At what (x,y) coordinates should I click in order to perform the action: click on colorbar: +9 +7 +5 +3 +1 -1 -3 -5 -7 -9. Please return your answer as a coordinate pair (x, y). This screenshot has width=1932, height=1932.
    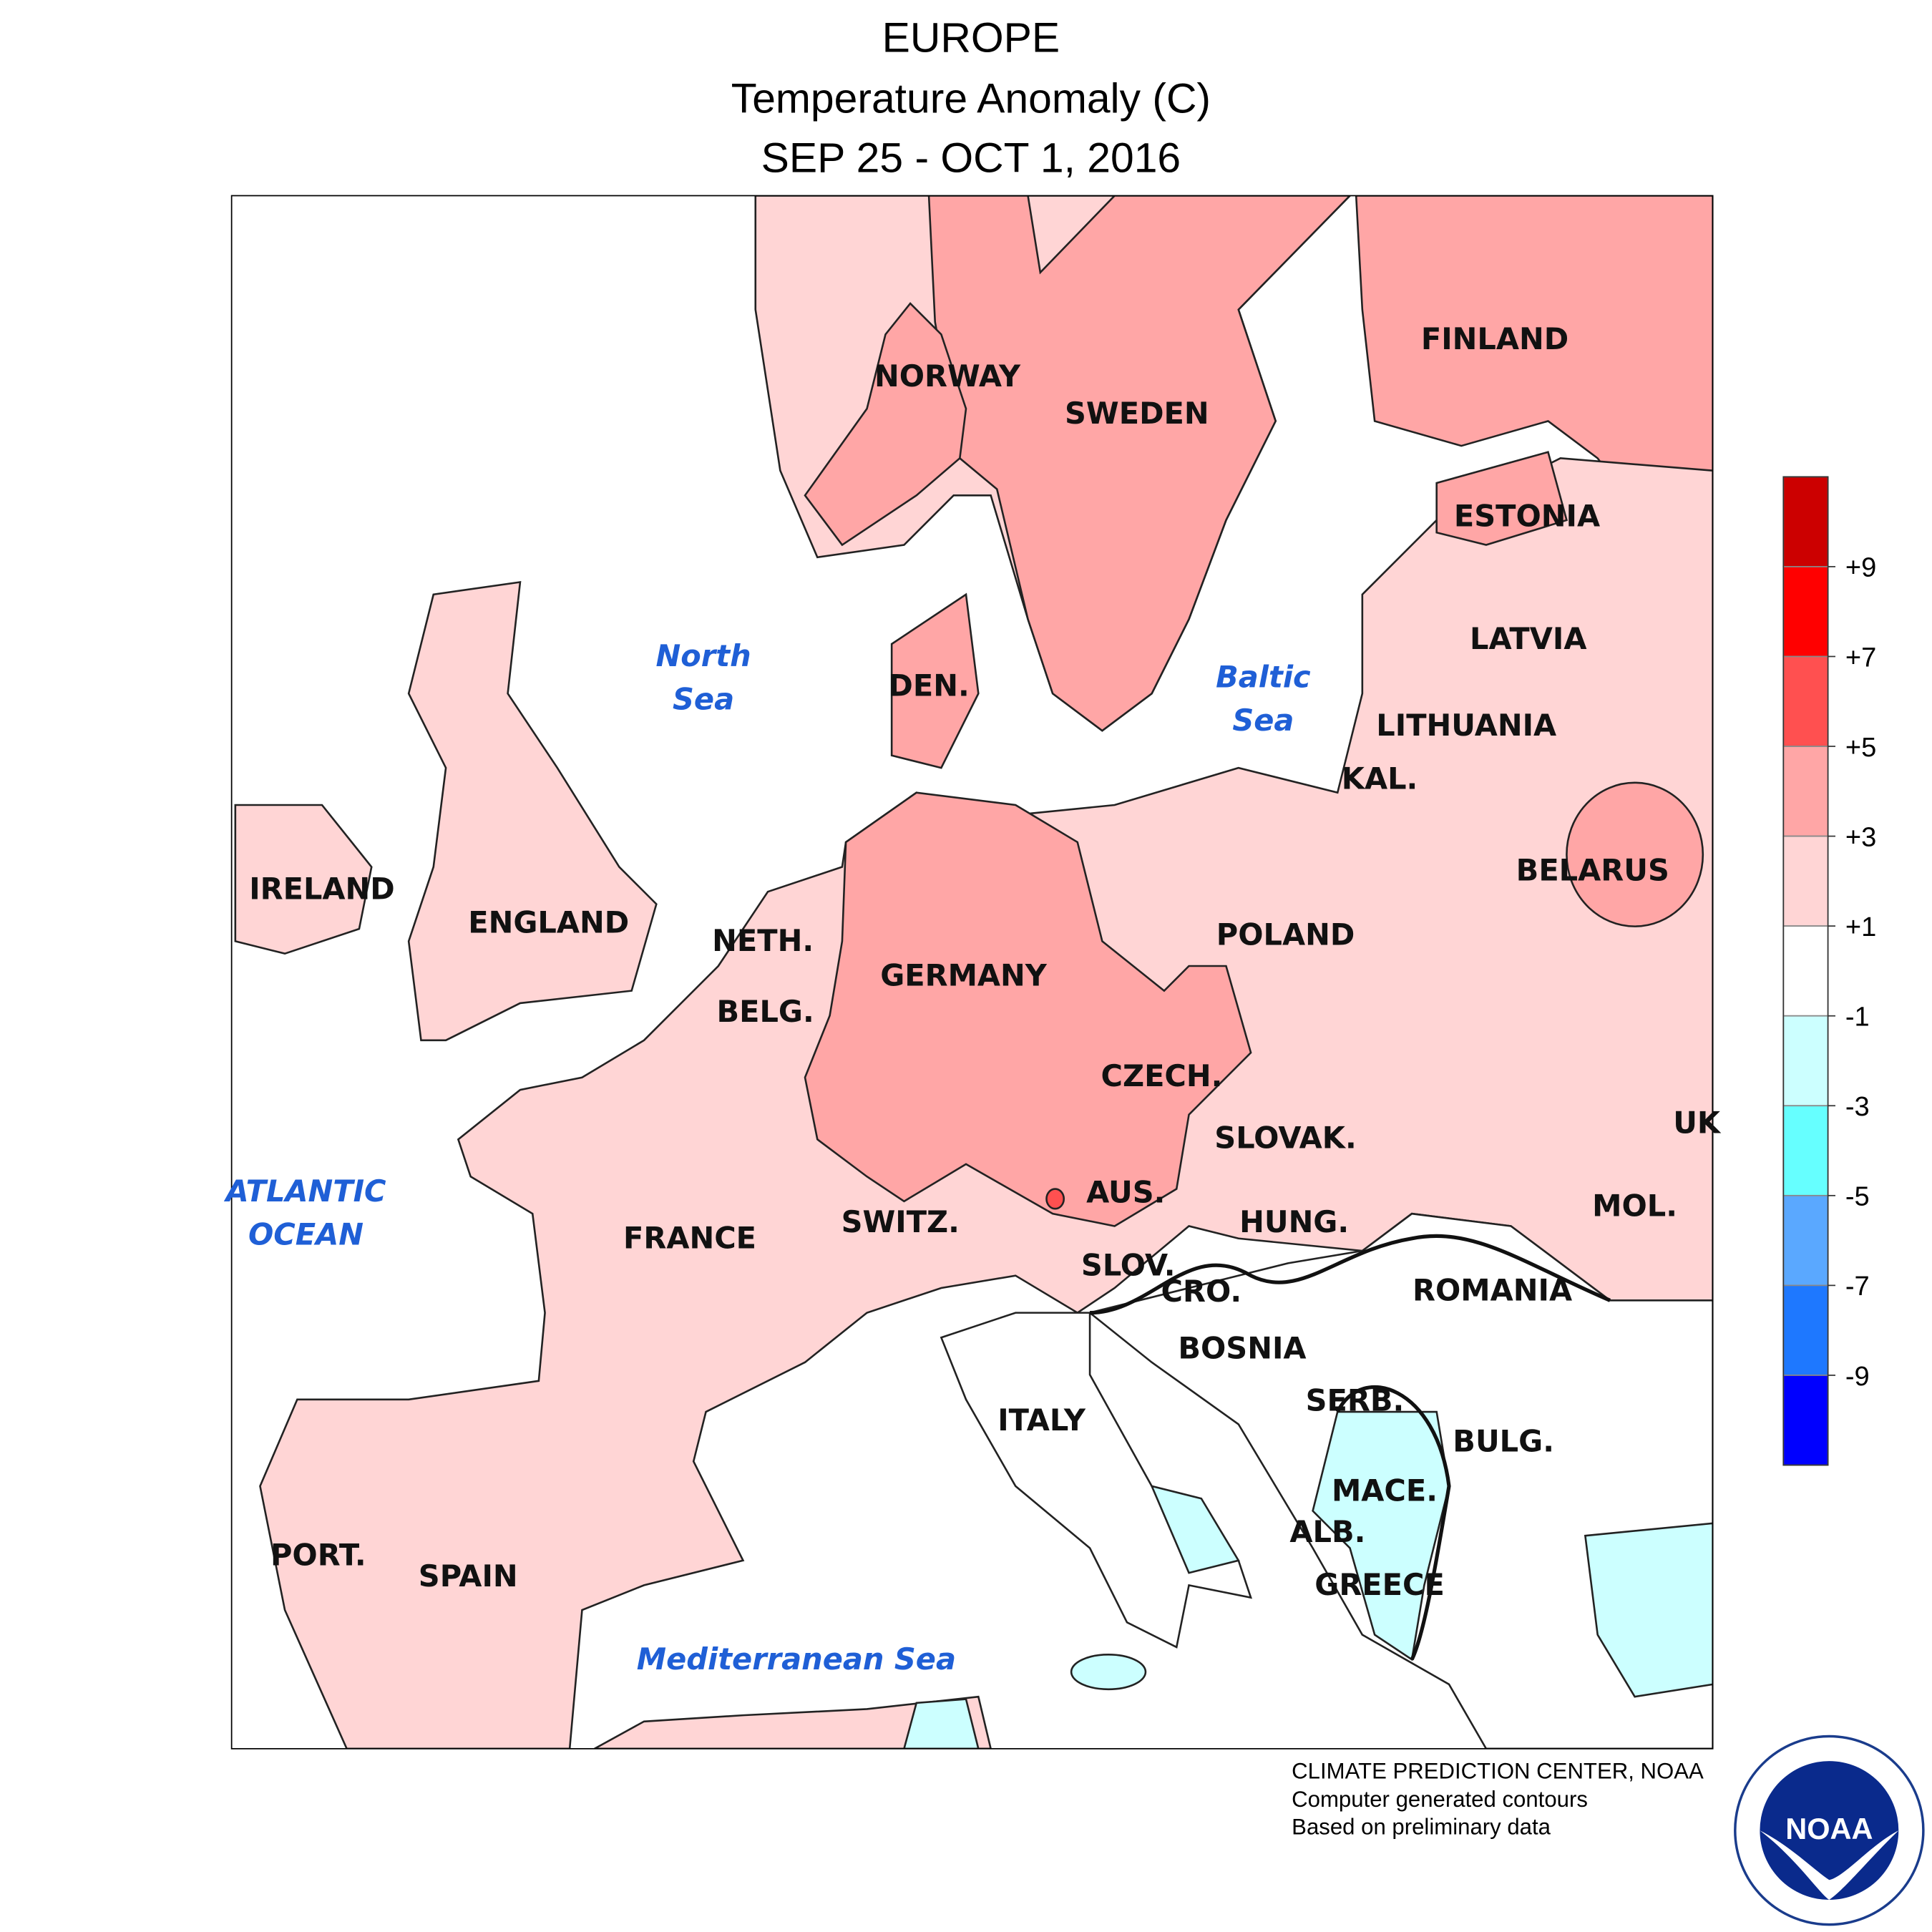
    Looking at the image, I should click on (1829, 971).